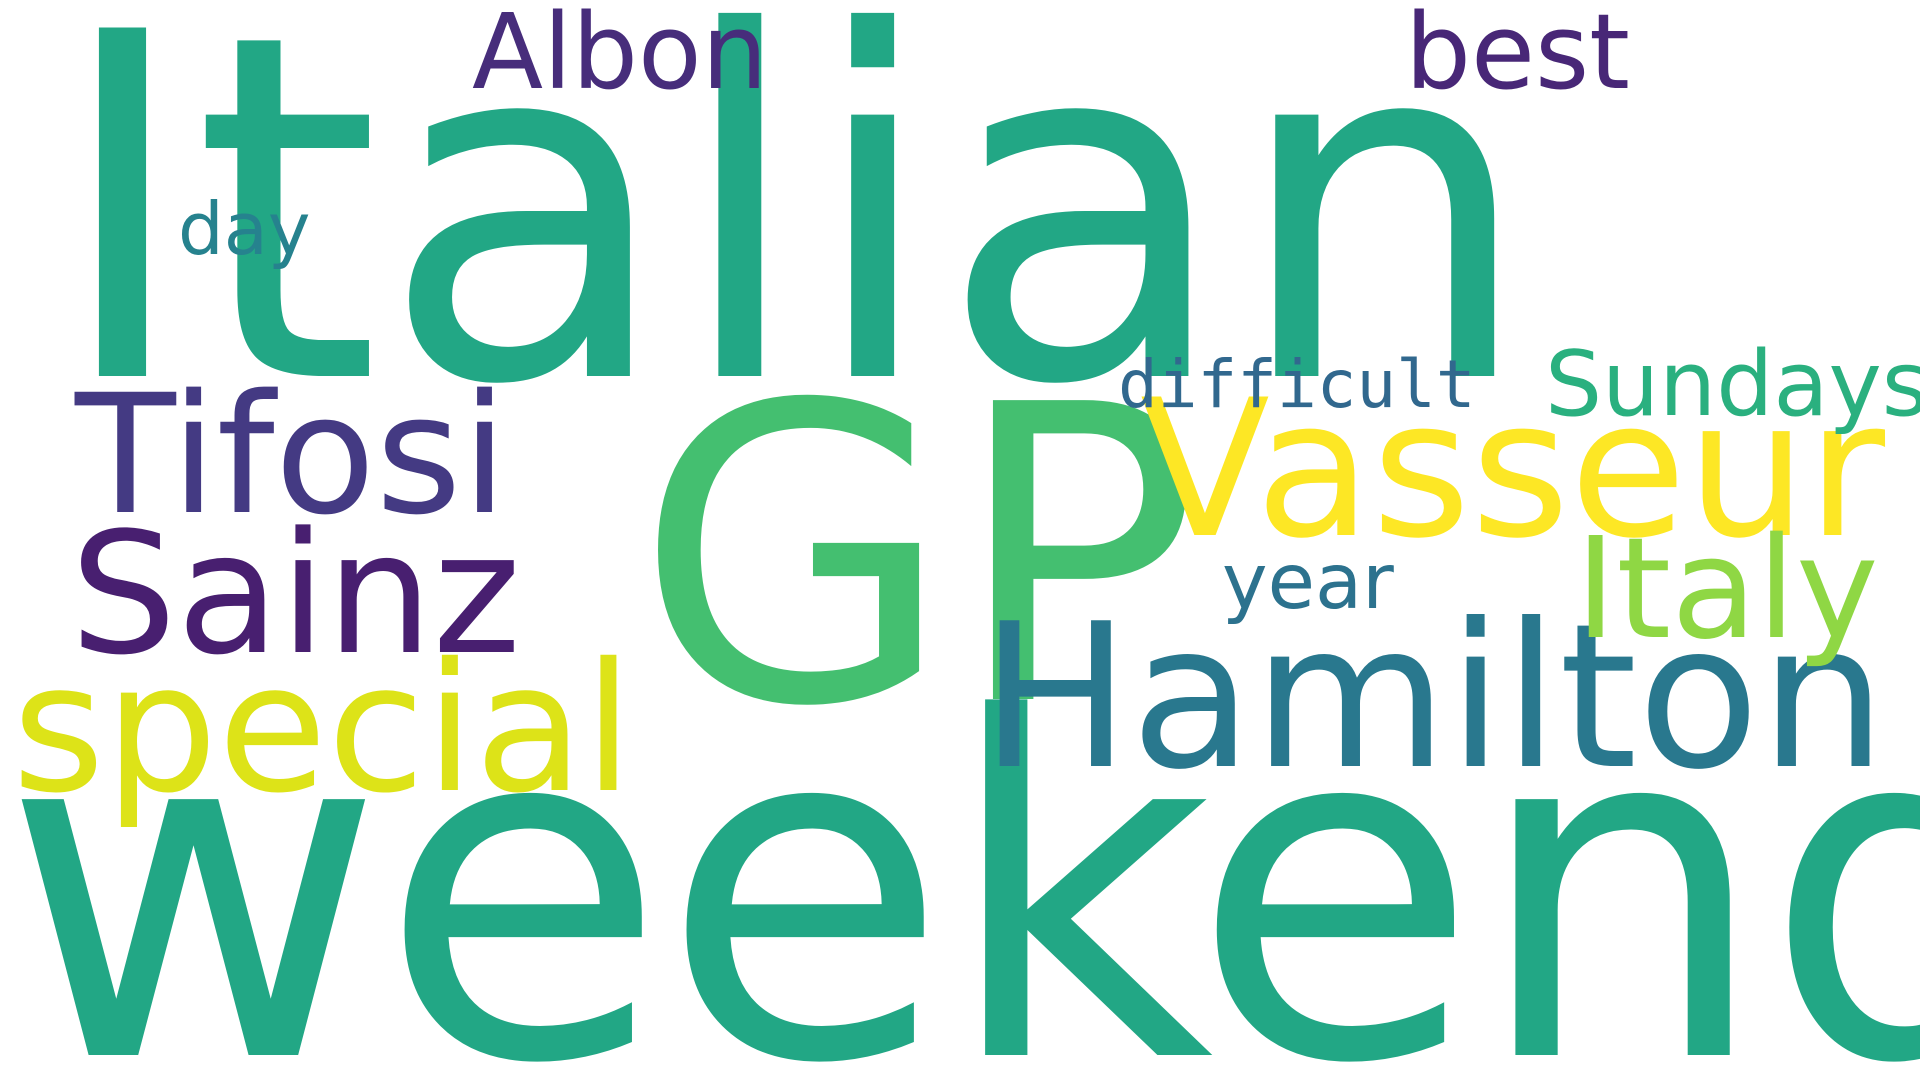  Describe the element at coordinates (244, 229) in the screenshot. I see `word-day: day` at that location.